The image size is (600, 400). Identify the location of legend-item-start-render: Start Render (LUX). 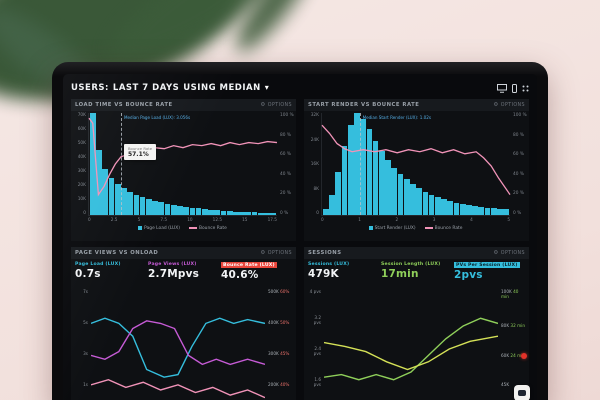
(392, 228).